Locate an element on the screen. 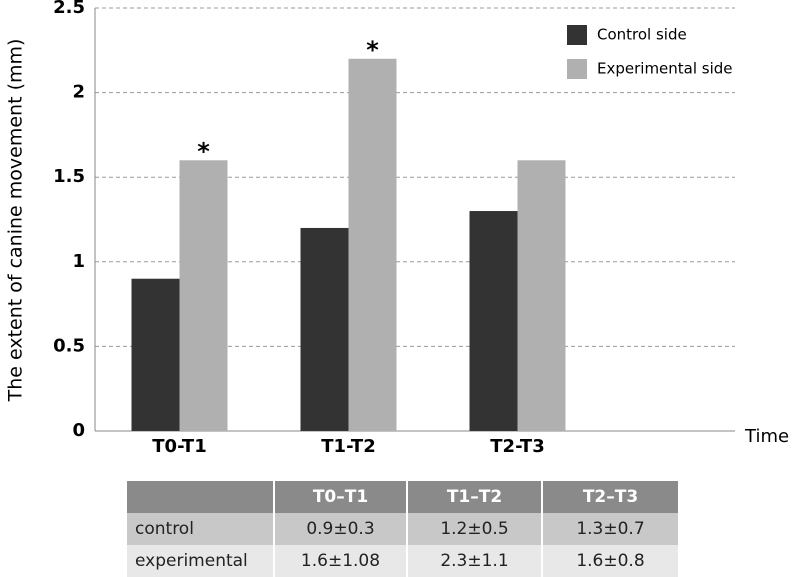 The width and height of the screenshot is (797, 577). y-tick-label: 0 is located at coordinates (78, 430).